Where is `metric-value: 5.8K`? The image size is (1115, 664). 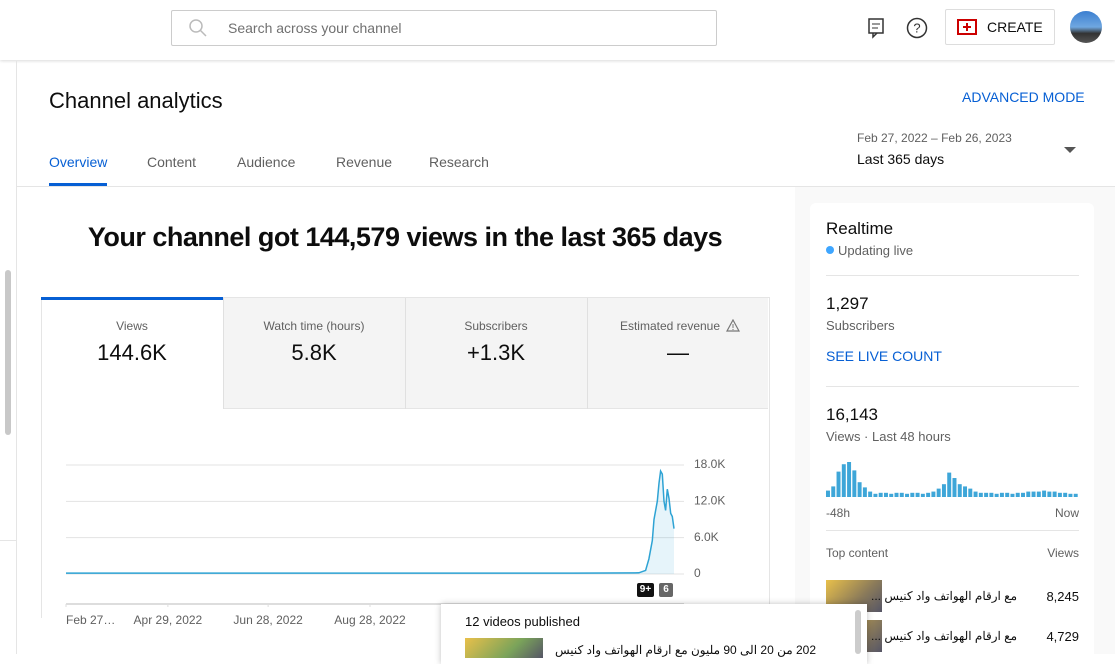
metric-value: 5.8K is located at coordinates (314, 352).